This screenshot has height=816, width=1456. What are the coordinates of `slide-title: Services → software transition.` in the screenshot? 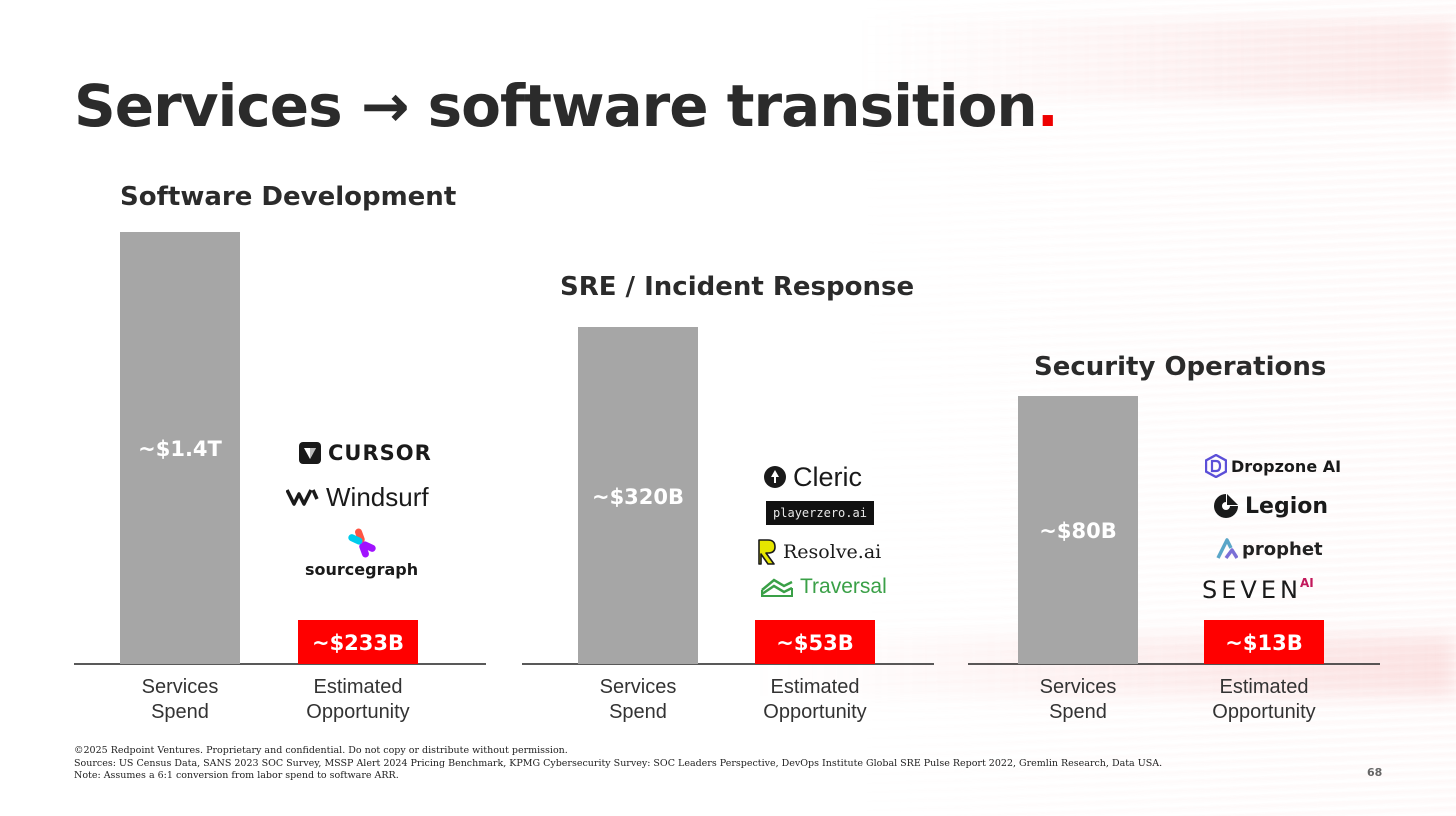 It's located at (566, 106).